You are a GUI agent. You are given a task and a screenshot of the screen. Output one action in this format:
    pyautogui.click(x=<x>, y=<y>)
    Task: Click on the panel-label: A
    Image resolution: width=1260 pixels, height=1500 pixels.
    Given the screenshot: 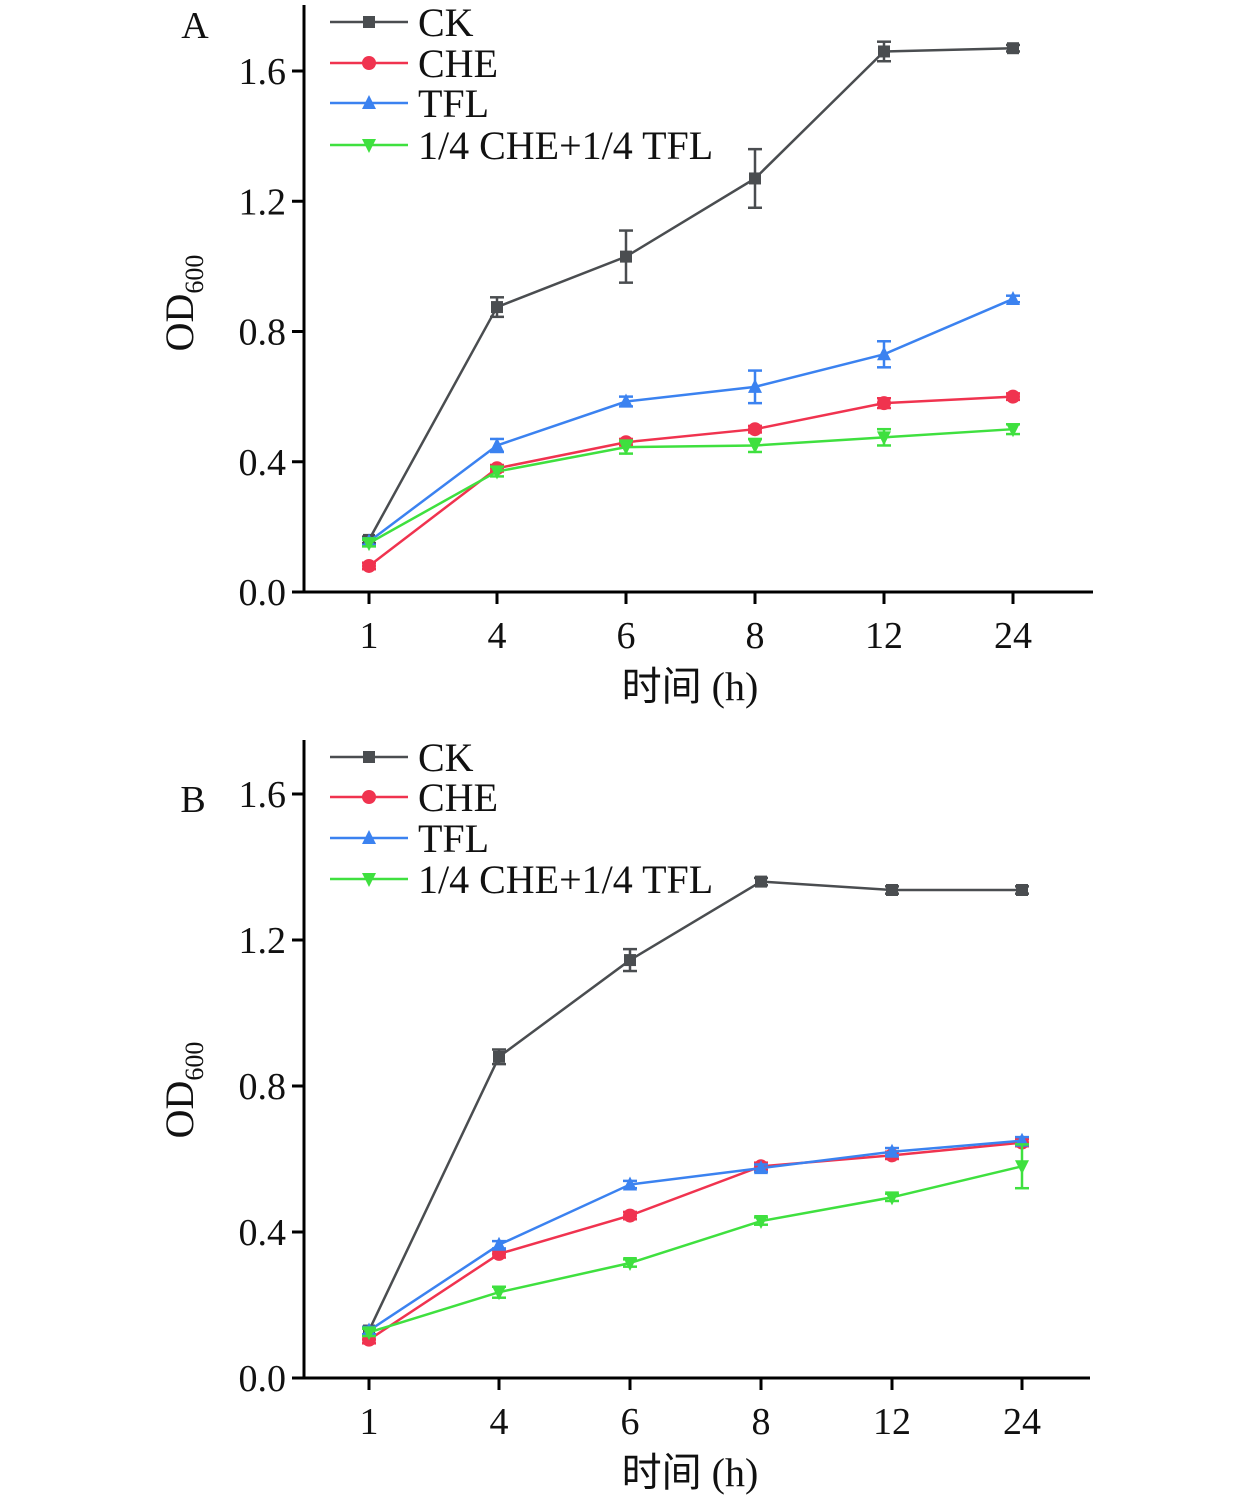 What is the action you would take?
    pyautogui.click(x=195, y=26)
    